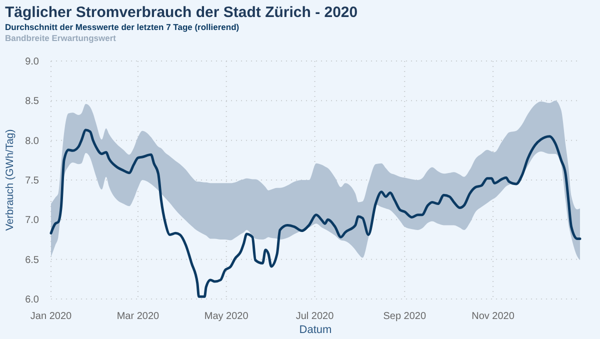 The image size is (600, 339). Describe the element at coordinates (181, 12) in the screenshot. I see `chart-title: Täglicher Stromverbrauch der Stadt Zürich - 2020` at that location.